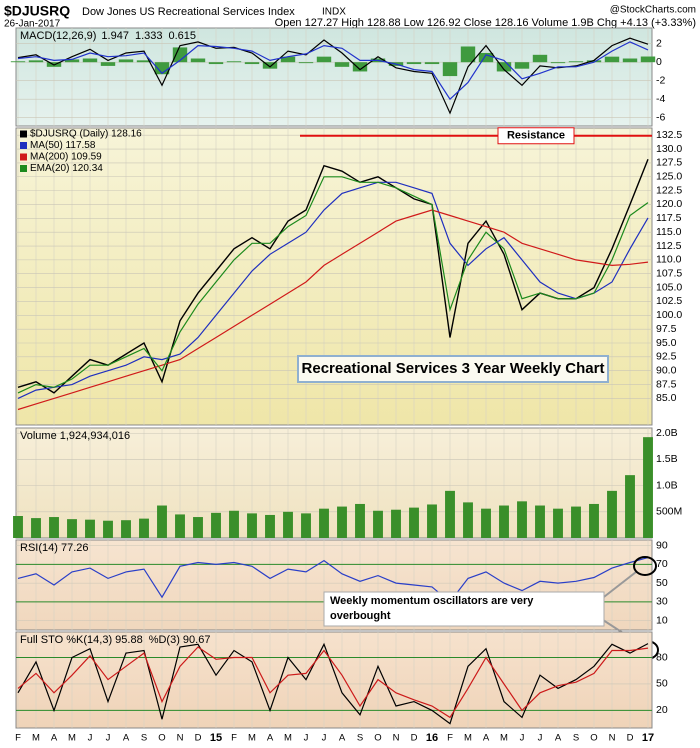  I want to click on y-tick-label: 97.5, so click(666, 329).